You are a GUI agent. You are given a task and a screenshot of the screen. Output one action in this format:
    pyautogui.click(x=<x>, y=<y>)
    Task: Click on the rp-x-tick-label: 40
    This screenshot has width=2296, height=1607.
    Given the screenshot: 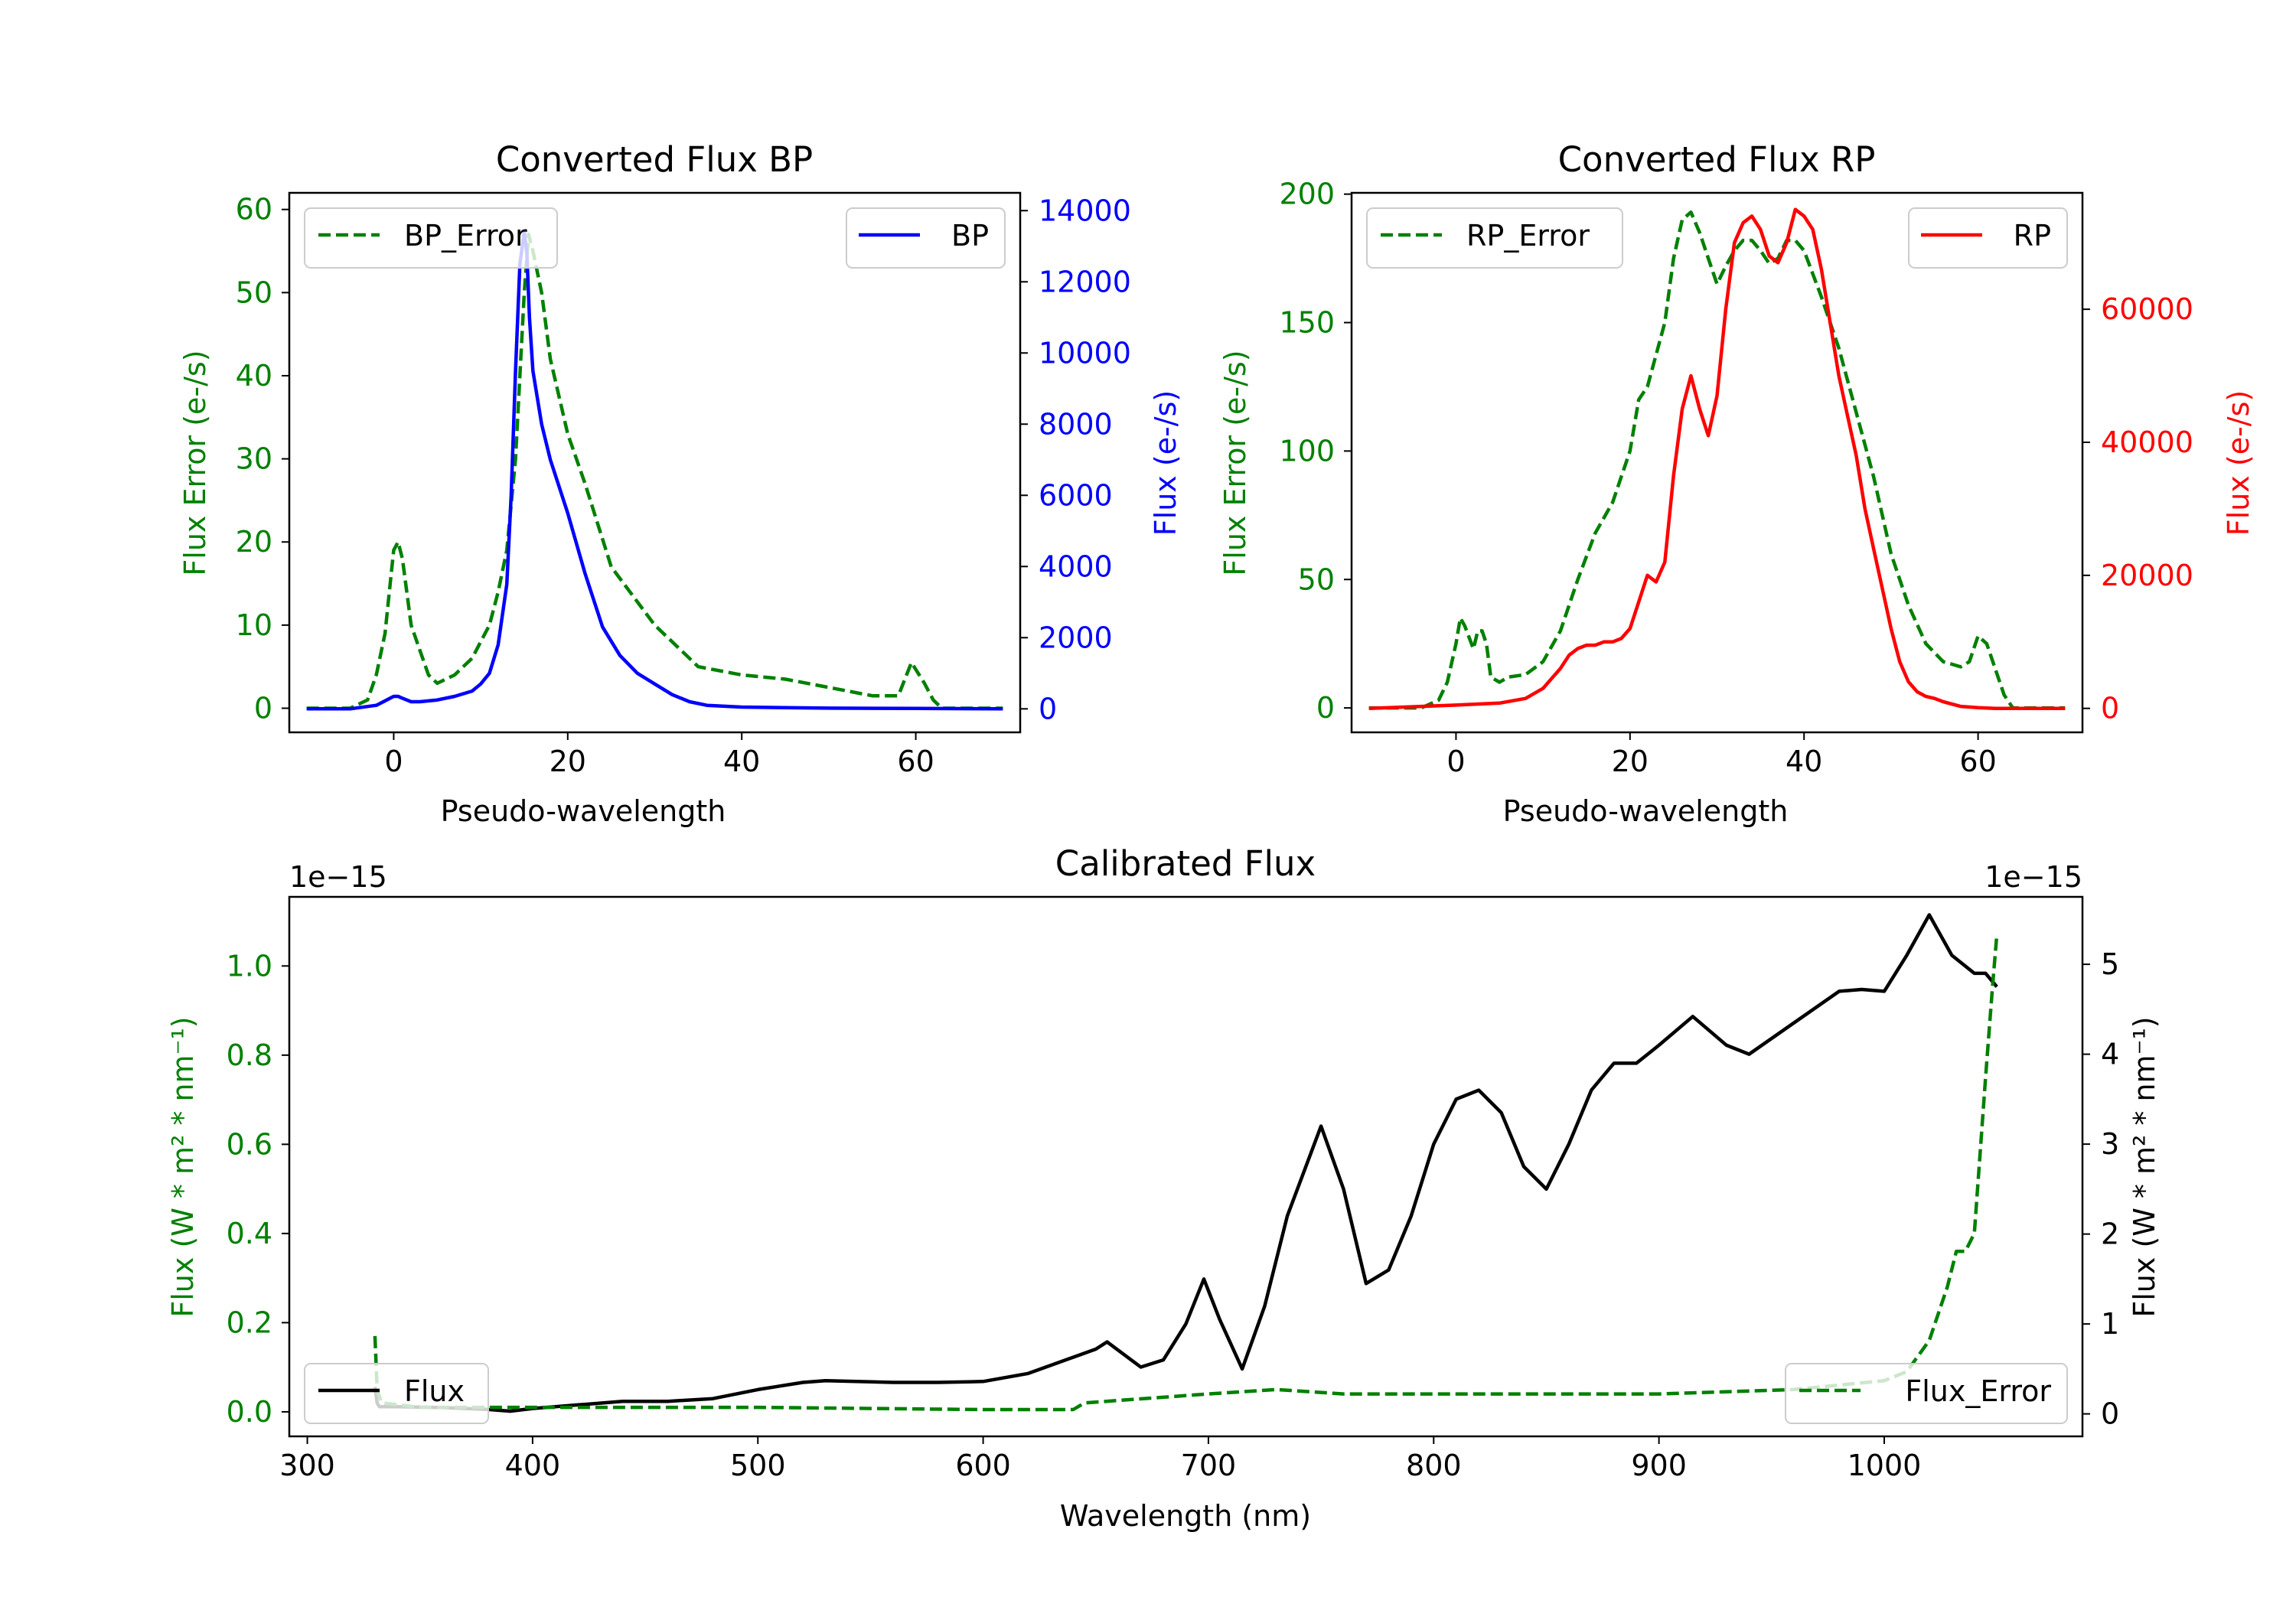 What is the action you would take?
    pyautogui.click(x=1804, y=761)
    